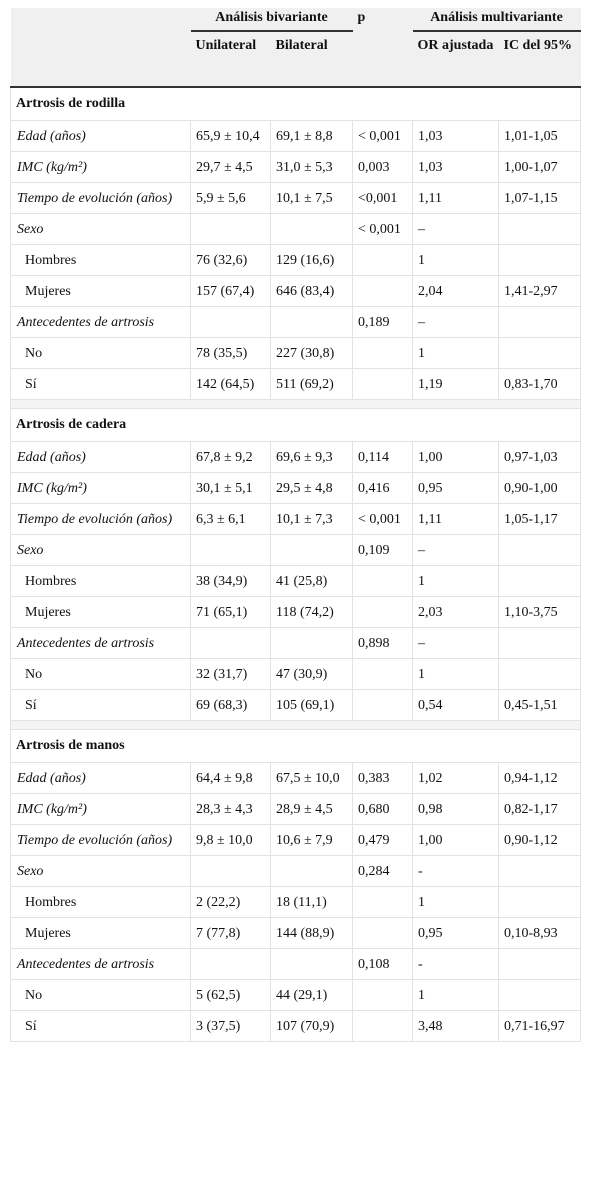 The height and width of the screenshot is (1182, 590). I want to click on data-row: Sí 142 (64,5) 511 (69,2) 1,19 0,83-1,70, so click(295, 384).